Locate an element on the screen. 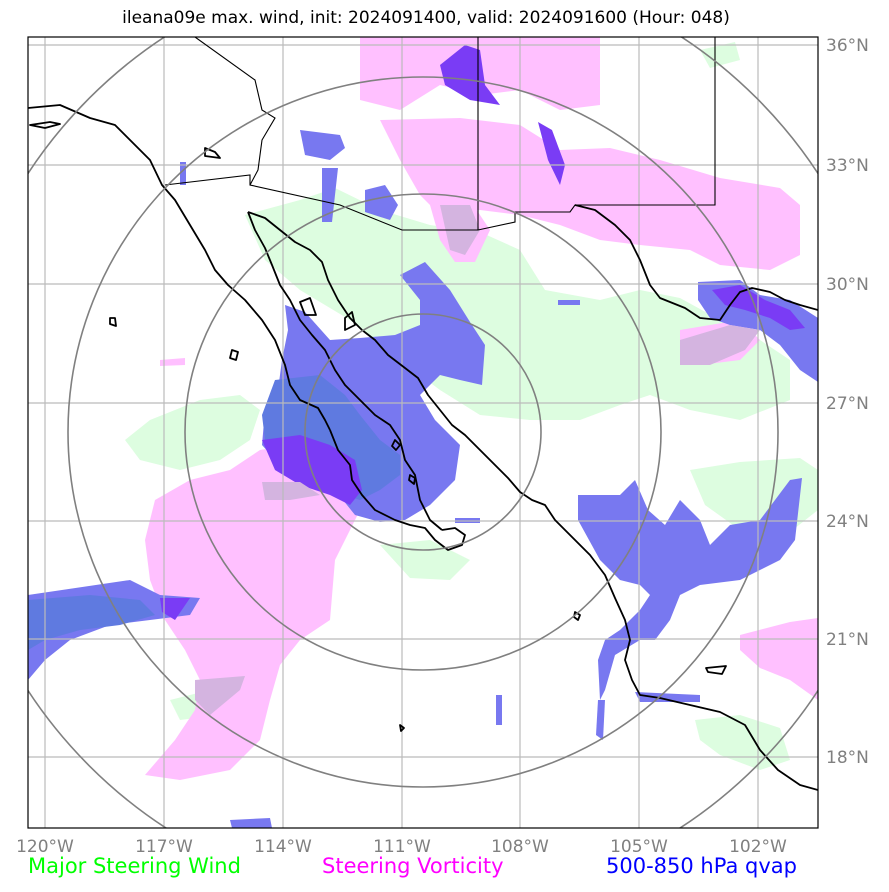 This screenshot has width=889, height=892. lon-tick-label: 108°W is located at coordinates (520, 847).